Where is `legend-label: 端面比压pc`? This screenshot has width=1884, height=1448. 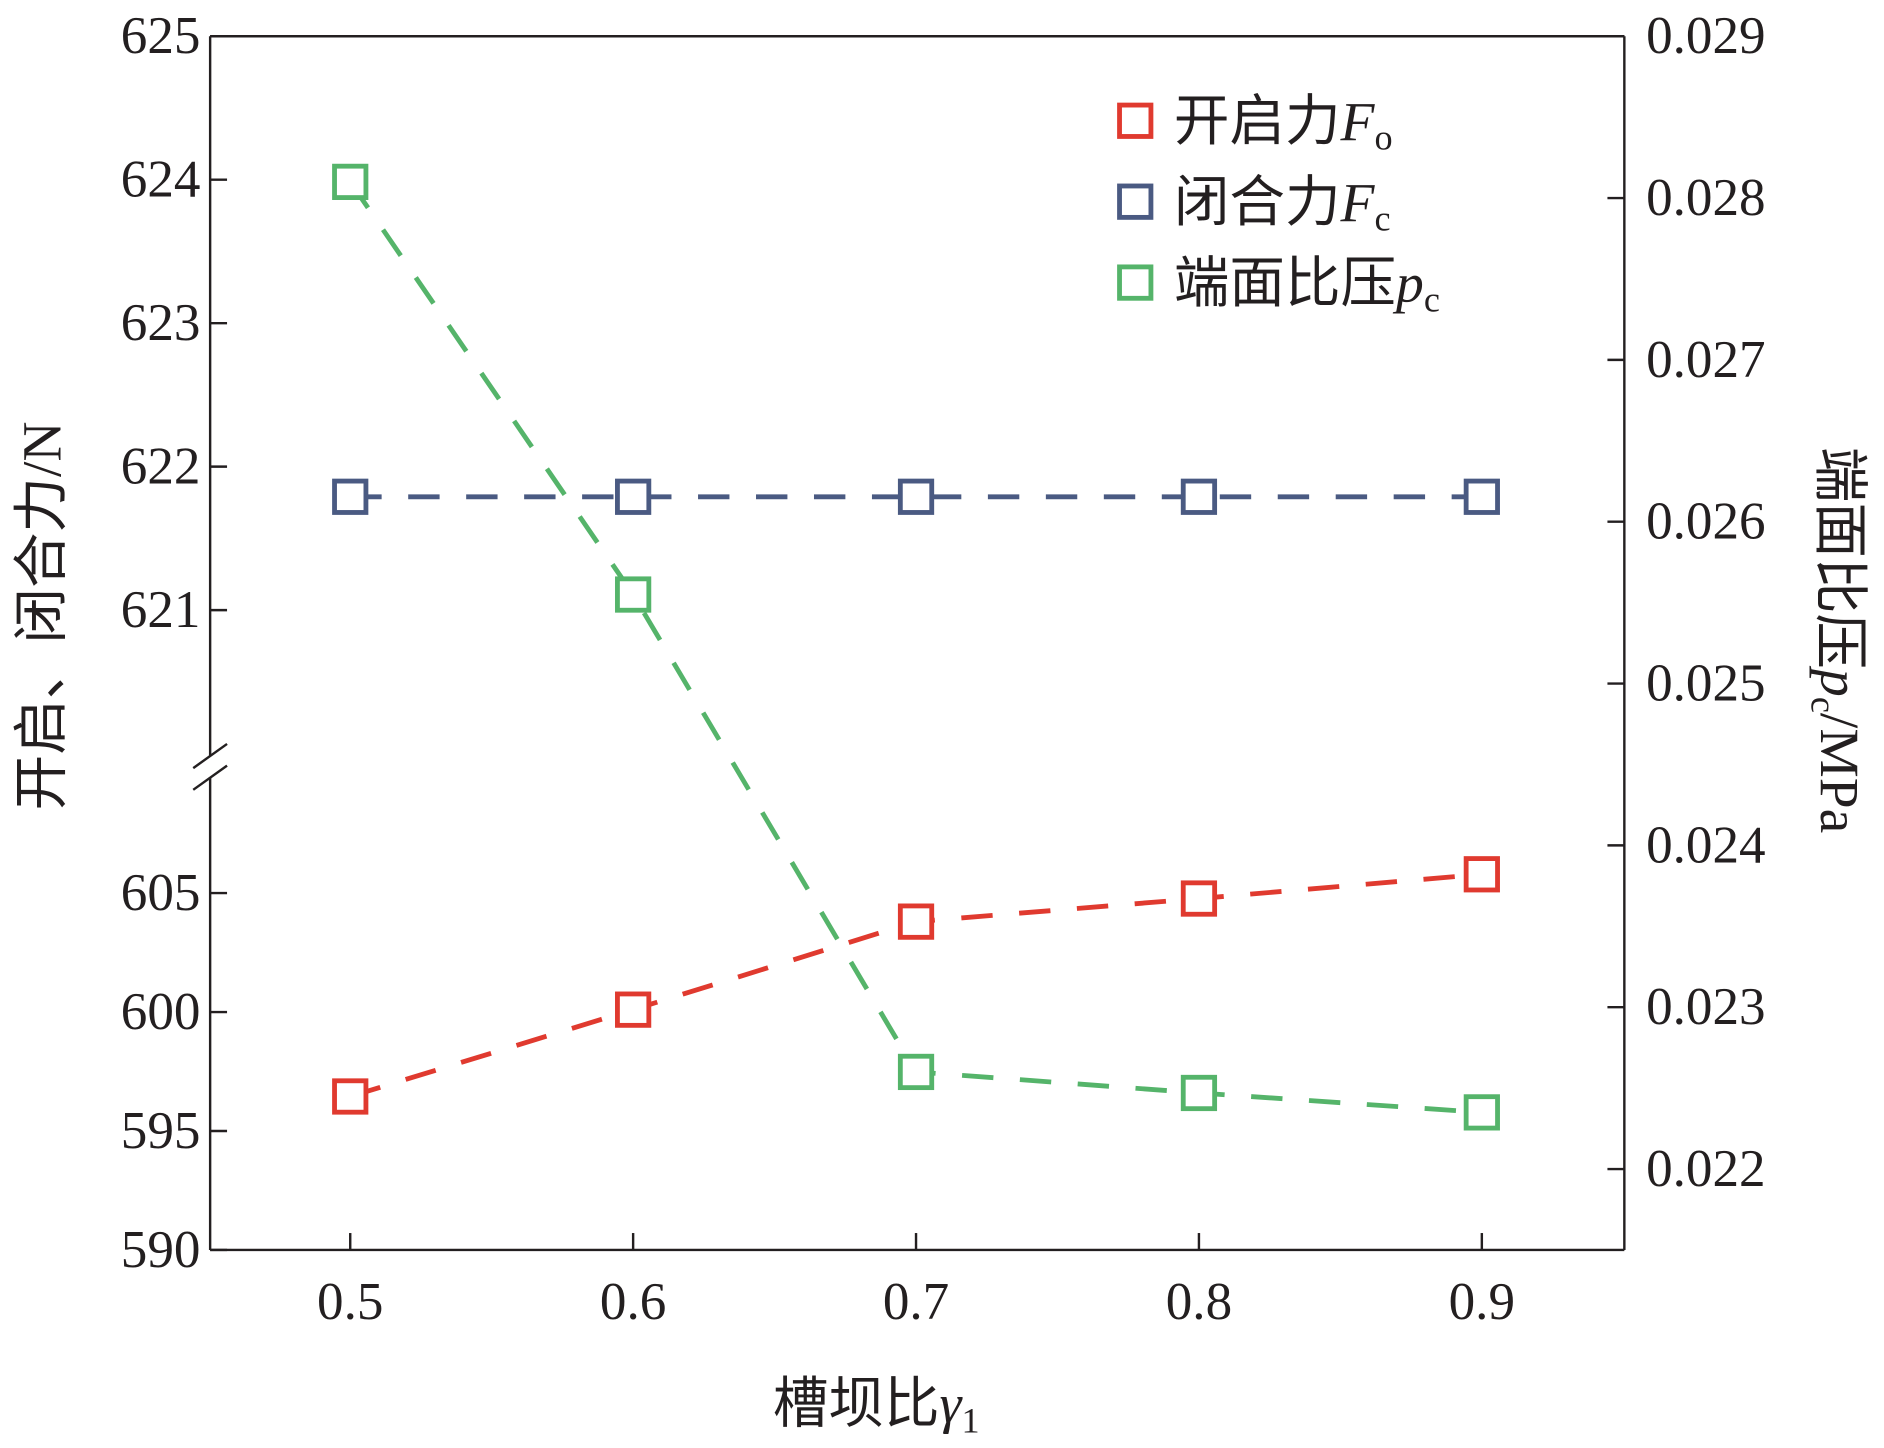 legend-label: 端面比压pc is located at coordinates (1307, 286).